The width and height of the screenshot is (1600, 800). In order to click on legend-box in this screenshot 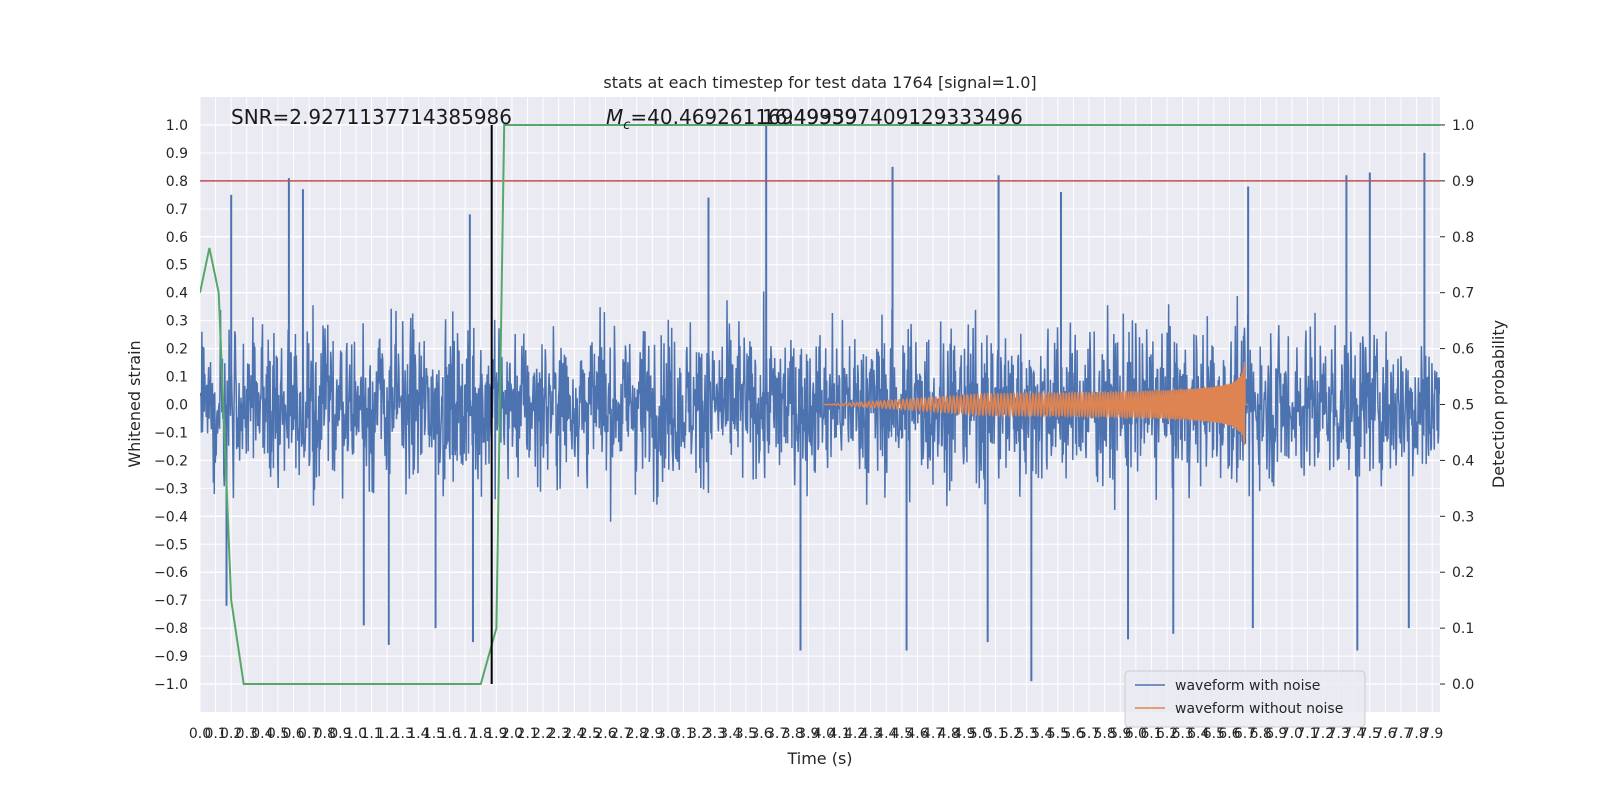, I will do `click(1245, 699)`.